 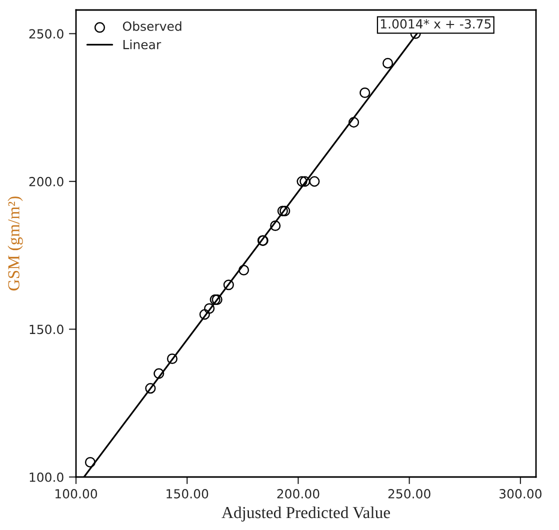 I want to click on annotation: 1.0014* x + -3.75, so click(x=435, y=24).